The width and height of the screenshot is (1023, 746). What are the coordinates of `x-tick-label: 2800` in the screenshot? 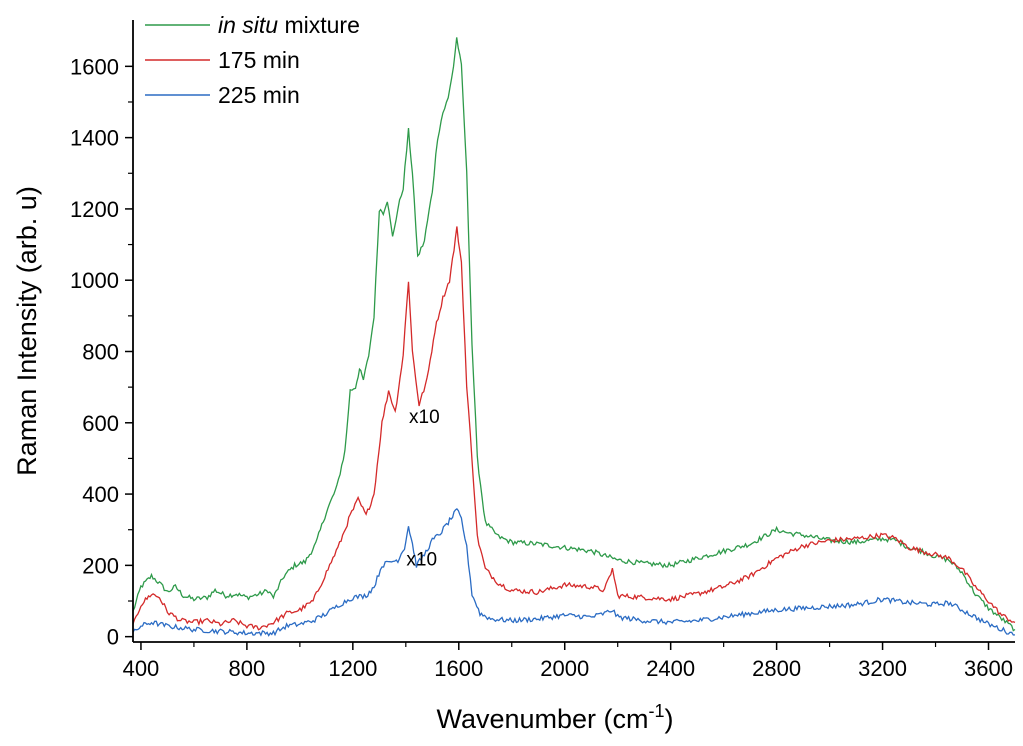 It's located at (776, 668).